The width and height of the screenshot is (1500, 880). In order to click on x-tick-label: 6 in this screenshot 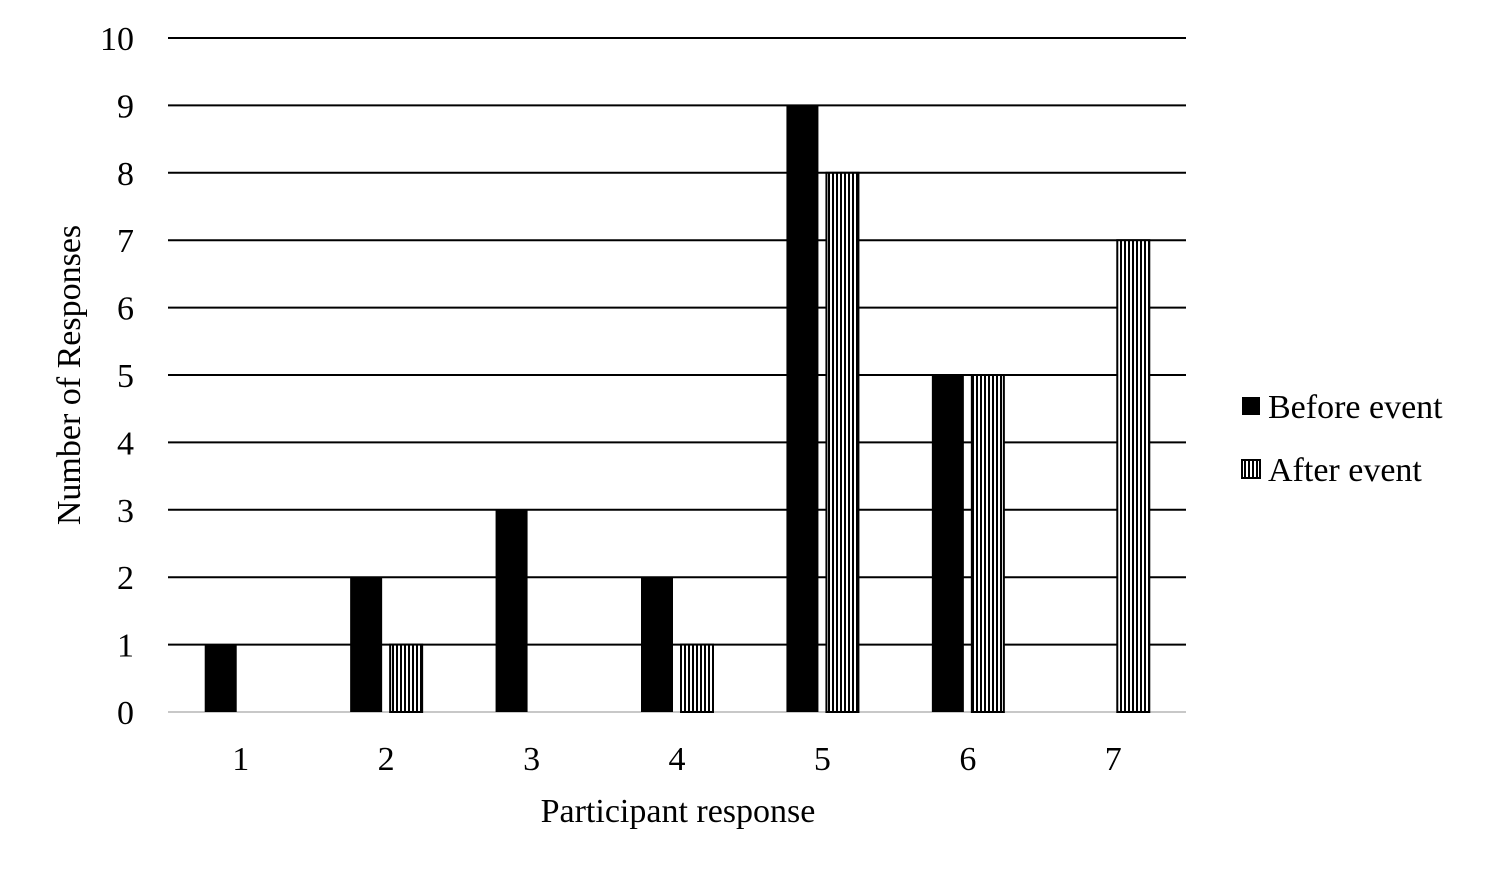, I will do `click(967, 759)`.